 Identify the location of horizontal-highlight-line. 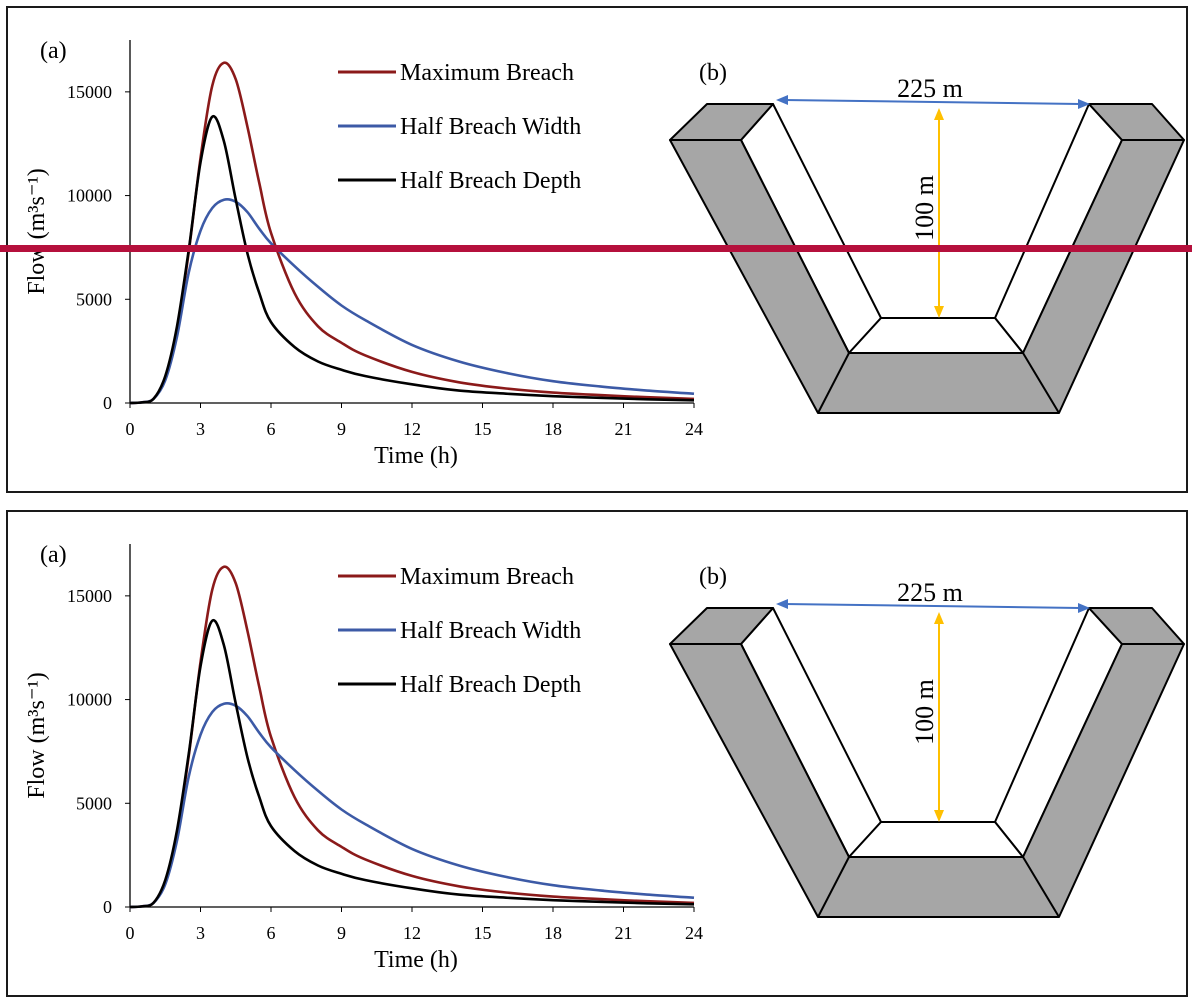
(596, 248).